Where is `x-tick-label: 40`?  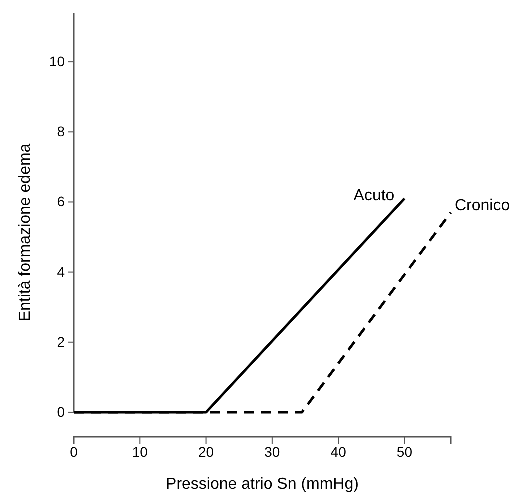 x-tick-label: 40 is located at coordinates (338, 452).